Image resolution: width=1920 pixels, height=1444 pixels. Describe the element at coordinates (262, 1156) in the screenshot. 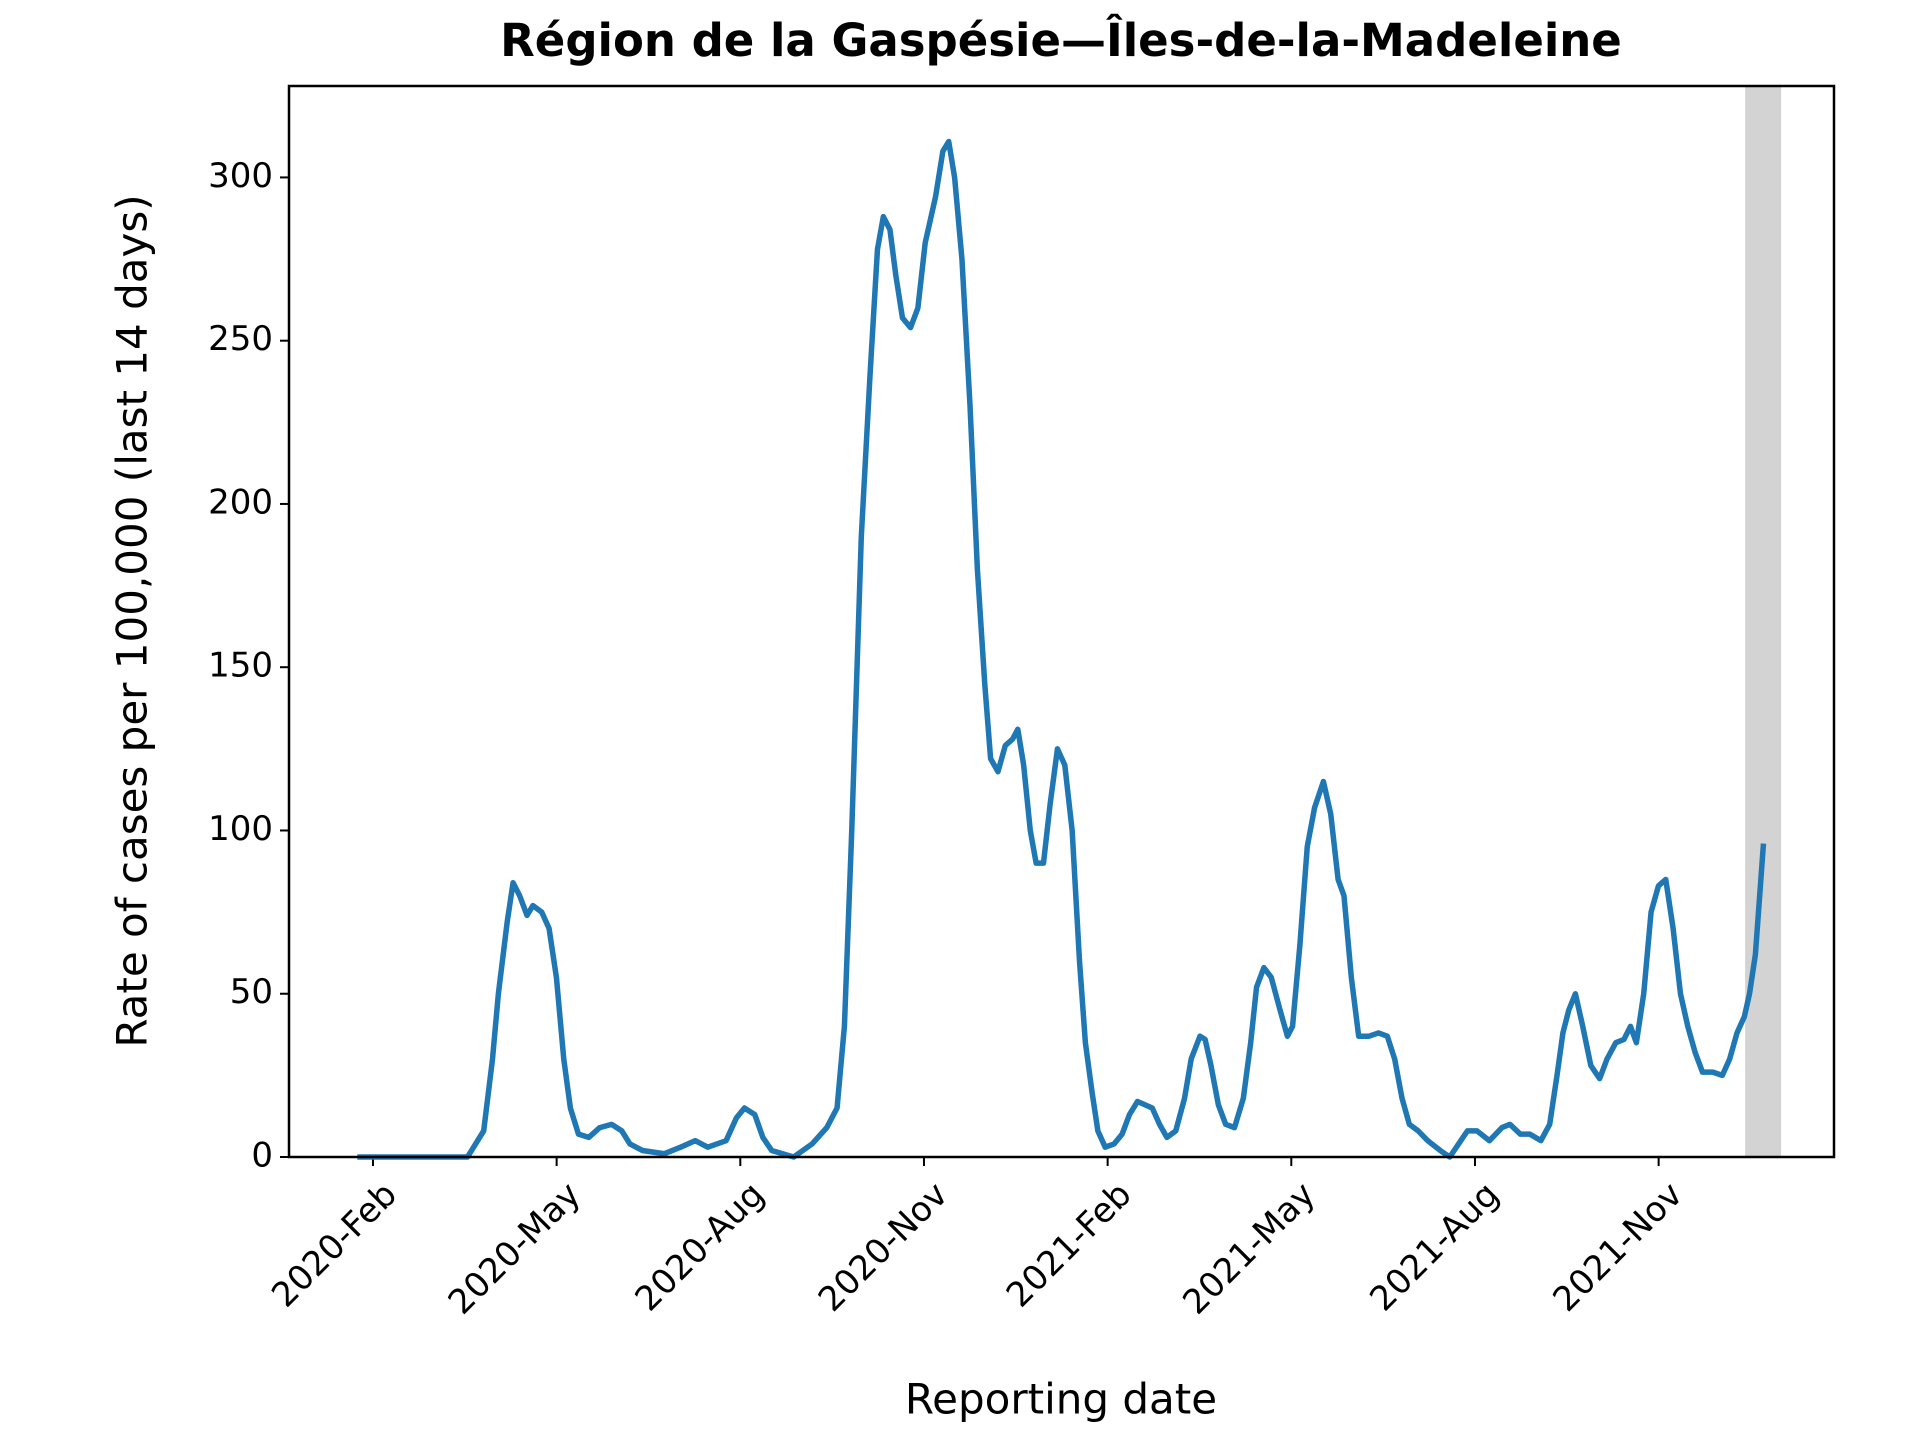

I see `y-tick-label: 0` at that location.